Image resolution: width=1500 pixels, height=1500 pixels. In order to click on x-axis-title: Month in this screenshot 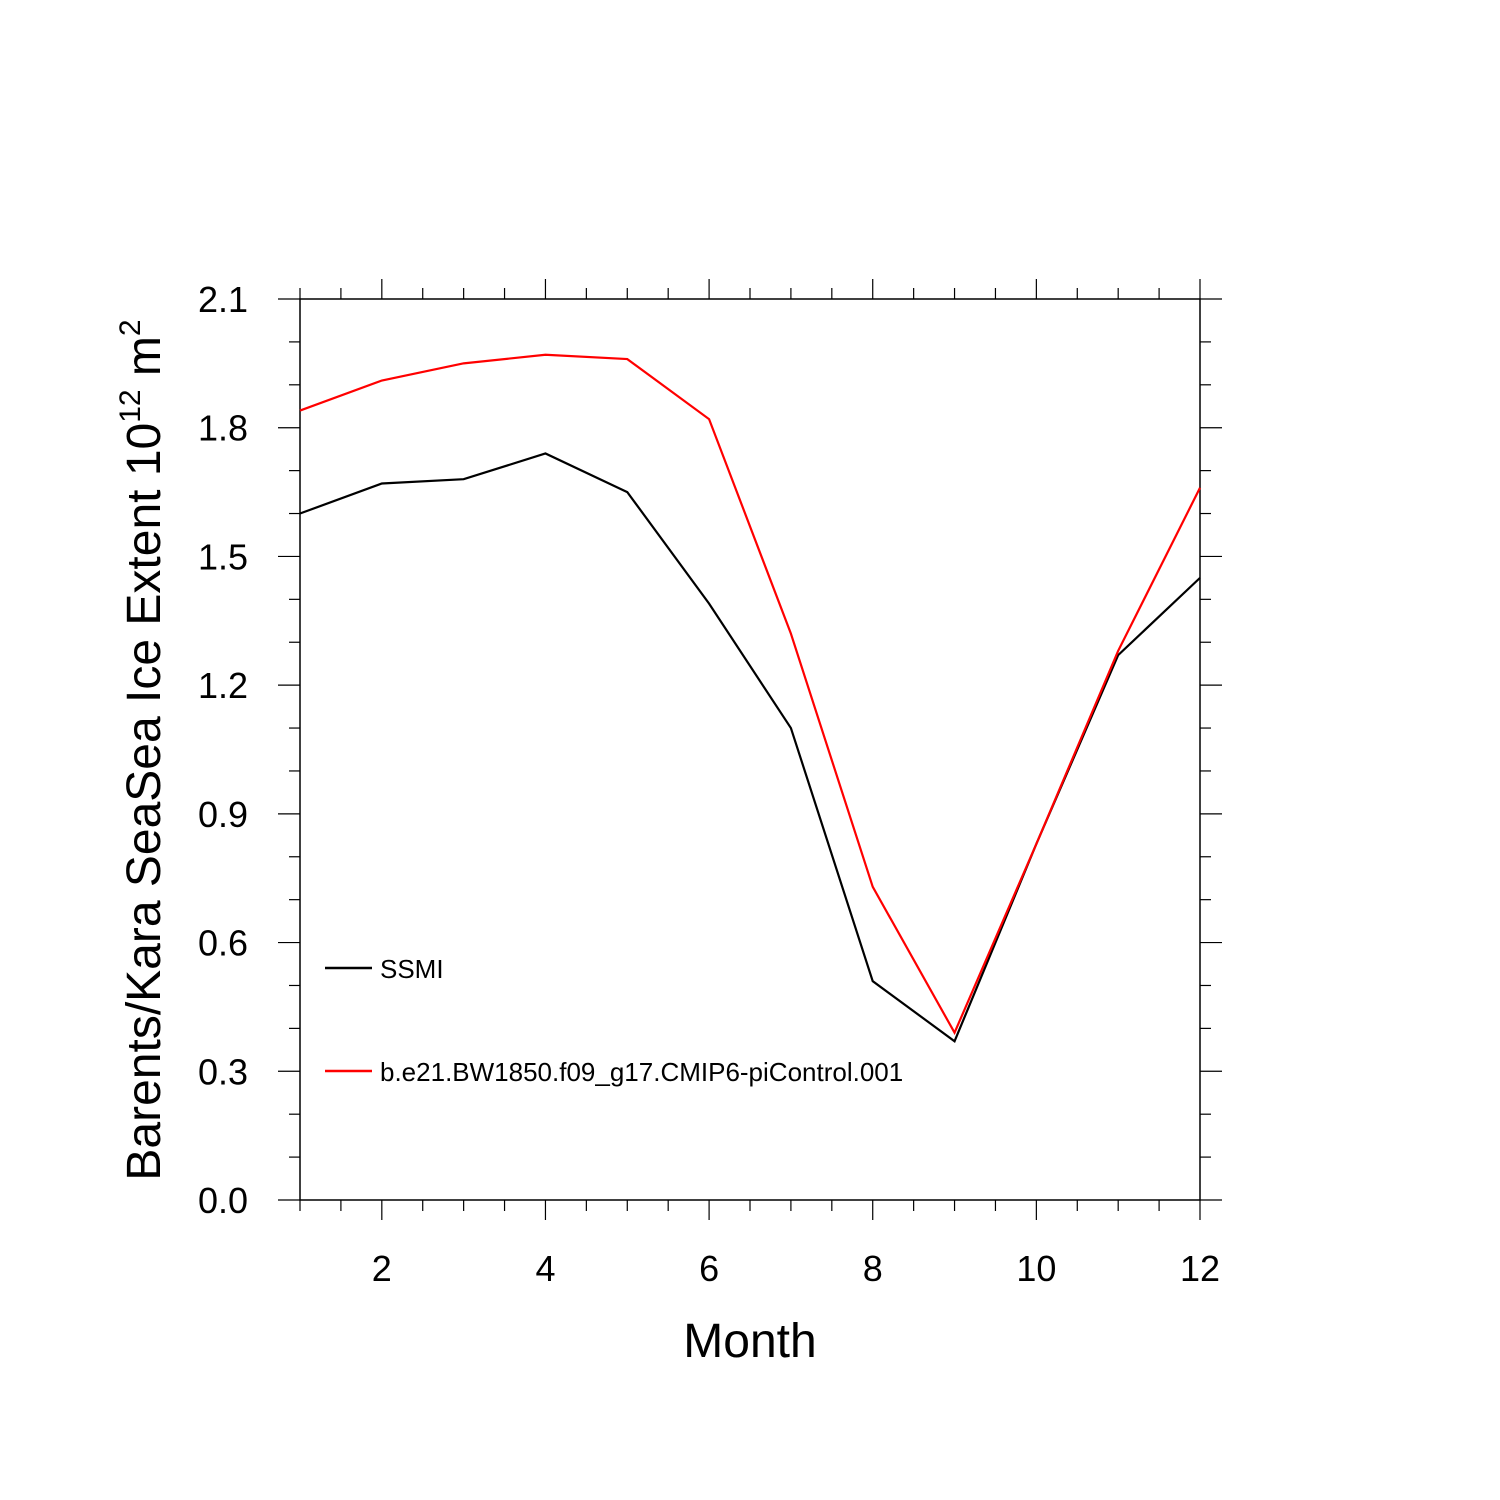, I will do `click(749, 1341)`.